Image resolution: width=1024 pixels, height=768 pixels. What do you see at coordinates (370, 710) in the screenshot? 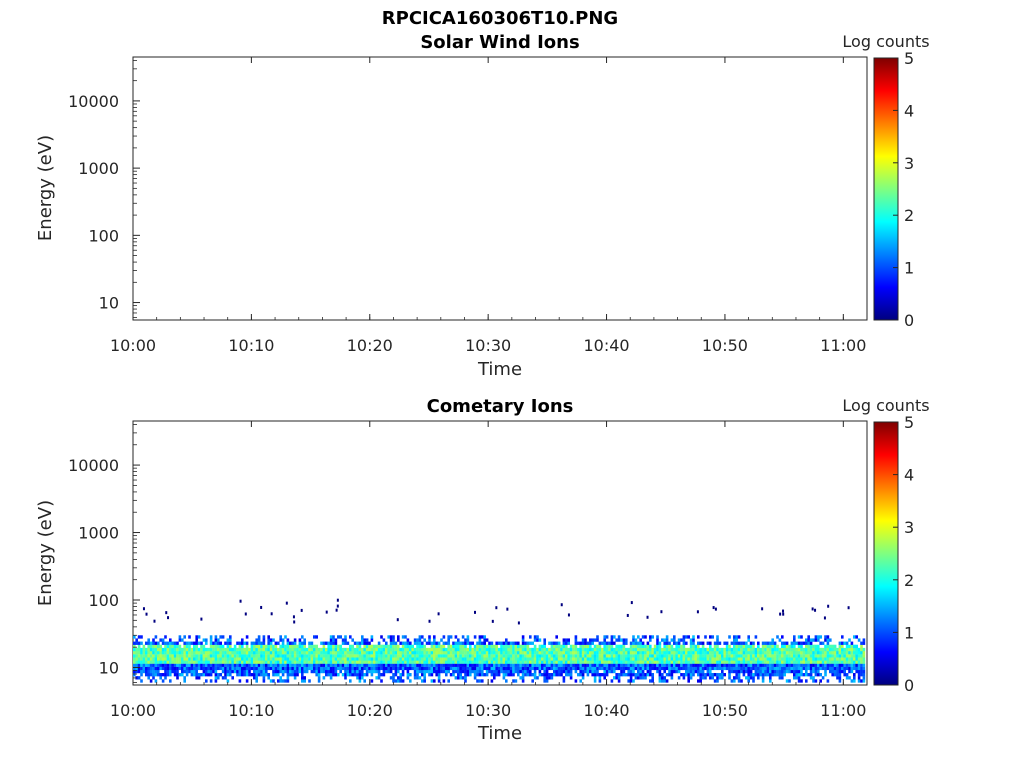
I see `x-tick-label: 10:20` at bounding box center [370, 710].